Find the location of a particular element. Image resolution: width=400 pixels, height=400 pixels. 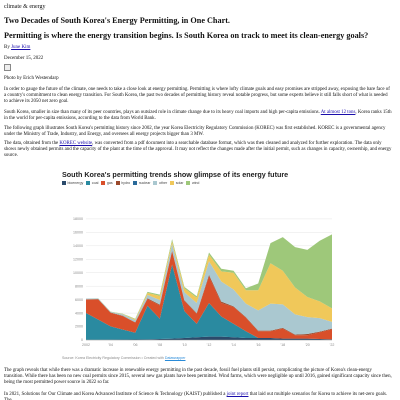

joint-report-link: joint report is located at coordinates (237, 394).